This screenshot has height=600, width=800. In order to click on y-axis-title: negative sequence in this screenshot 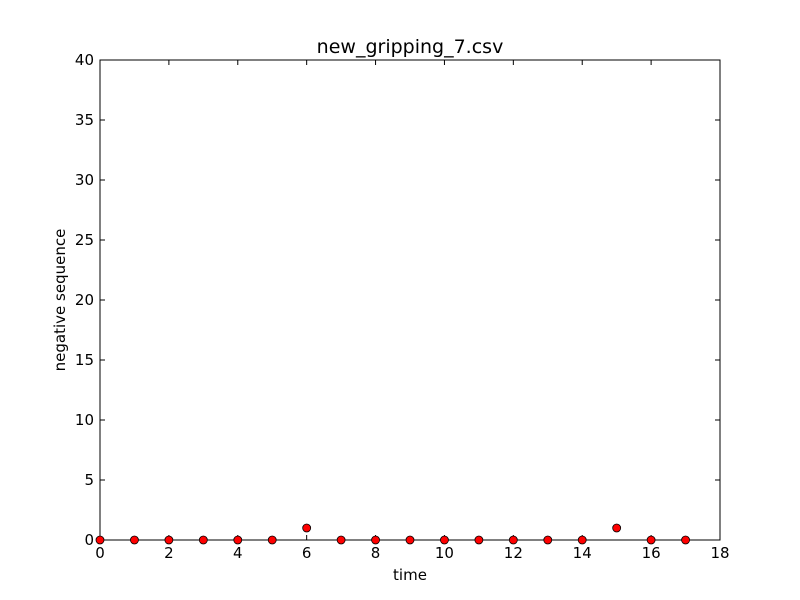, I will do `click(60, 300)`.